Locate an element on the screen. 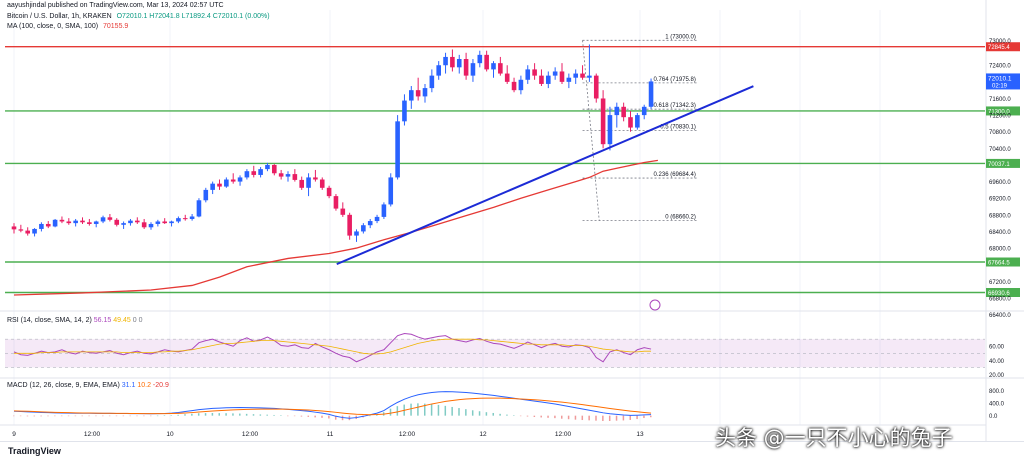 The image size is (1024, 462). price-tick-3: 71200.0 is located at coordinates (1000, 117).